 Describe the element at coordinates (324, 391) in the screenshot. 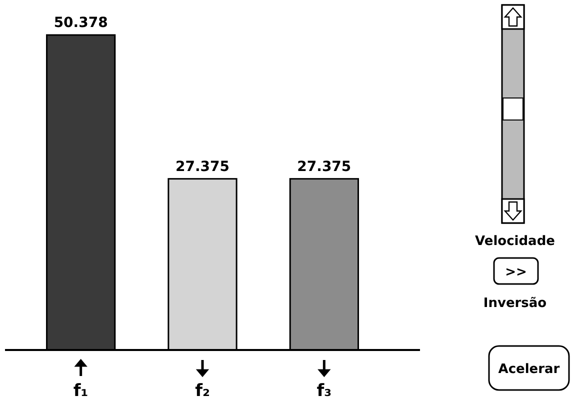

I see `x-tick-label: f₃` at that location.